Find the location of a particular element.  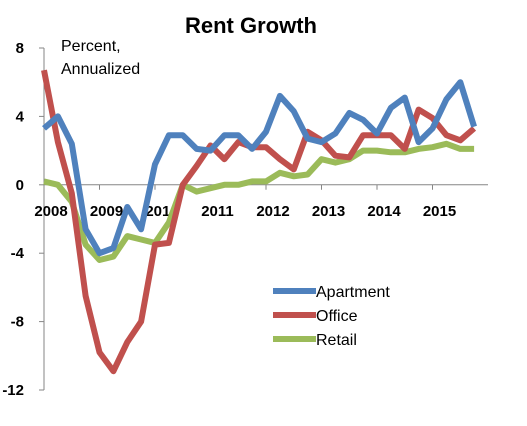

legend-label-apartment: Apartment is located at coordinates (353, 292).